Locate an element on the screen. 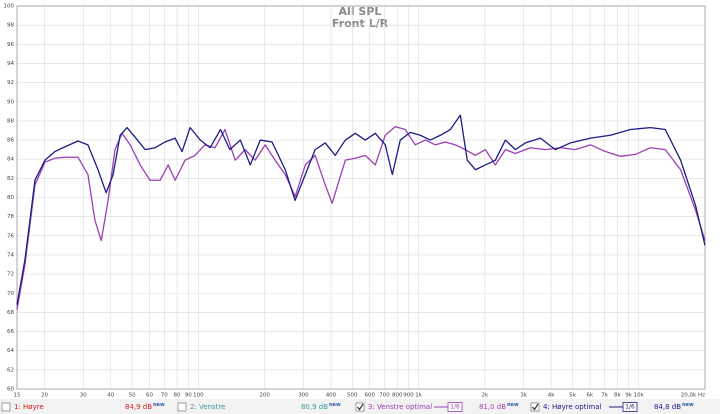 The image size is (720, 414). x-tick-label: 20 is located at coordinates (44, 396).